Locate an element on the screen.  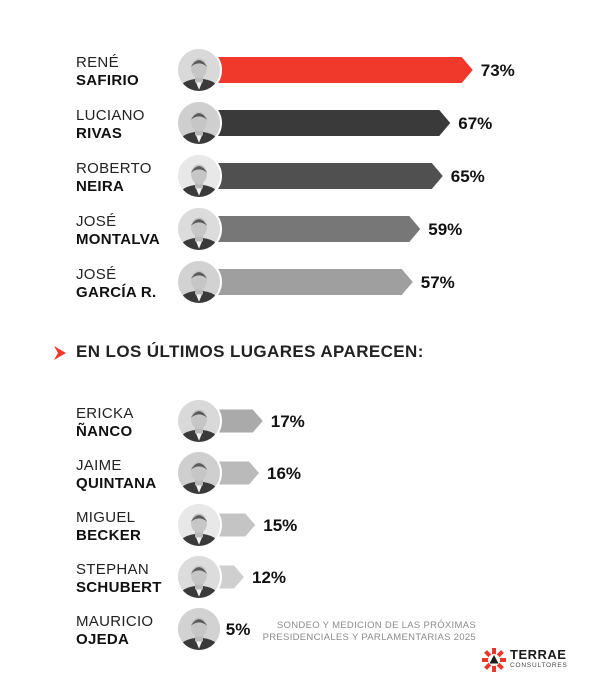
candidate-first-name: STEPHAN is located at coordinates (112, 569).